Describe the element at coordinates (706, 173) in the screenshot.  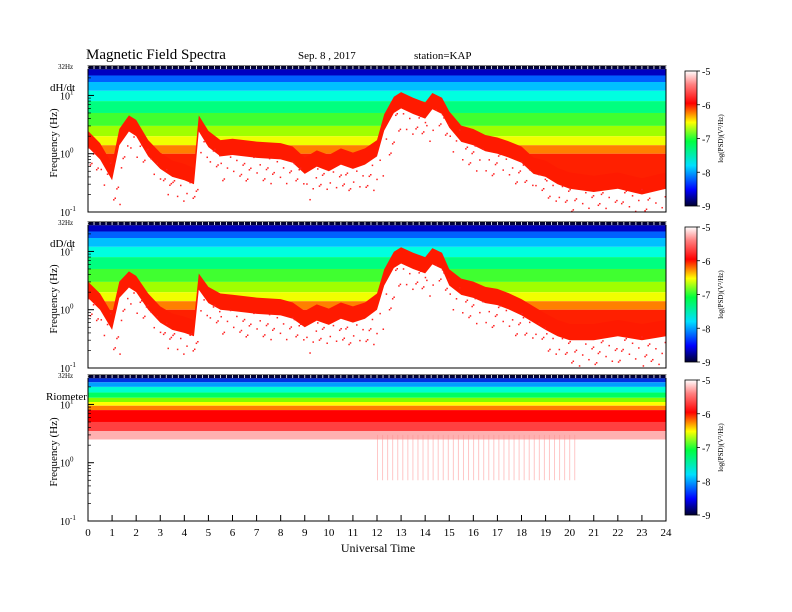
I see `colorbar-tick-label: -8` at that location.